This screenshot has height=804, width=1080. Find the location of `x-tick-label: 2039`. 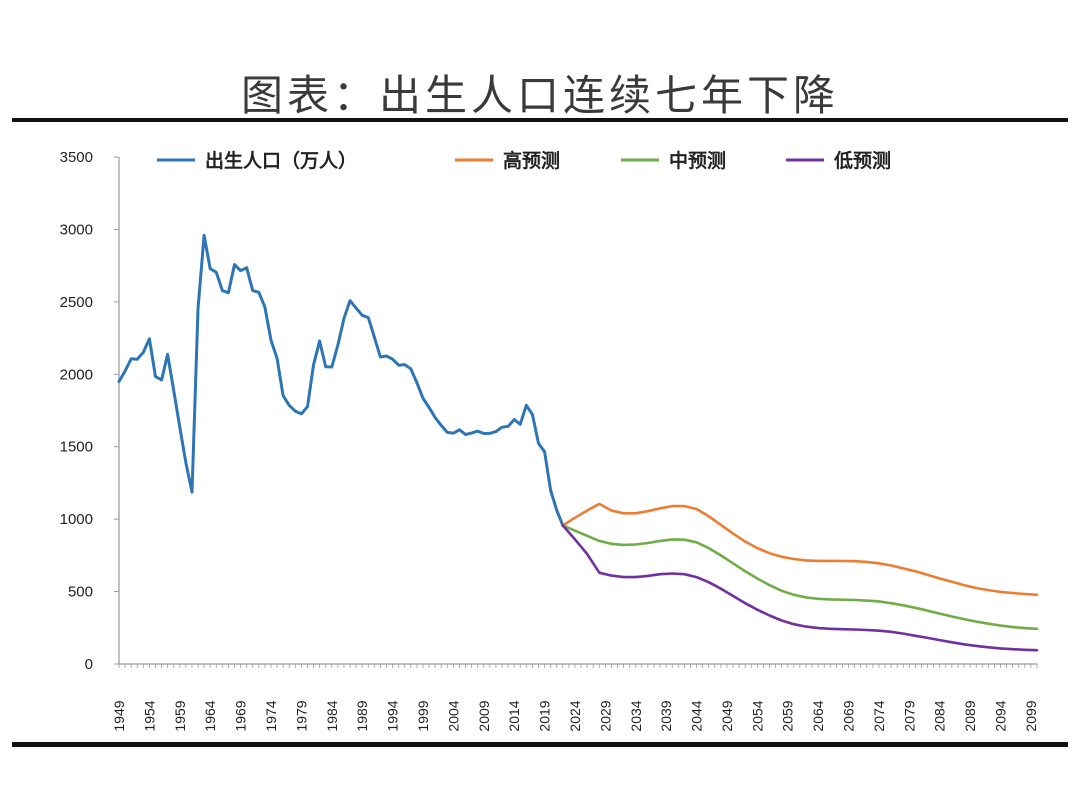

x-tick-label: 2039 is located at coordinates (666, 715).